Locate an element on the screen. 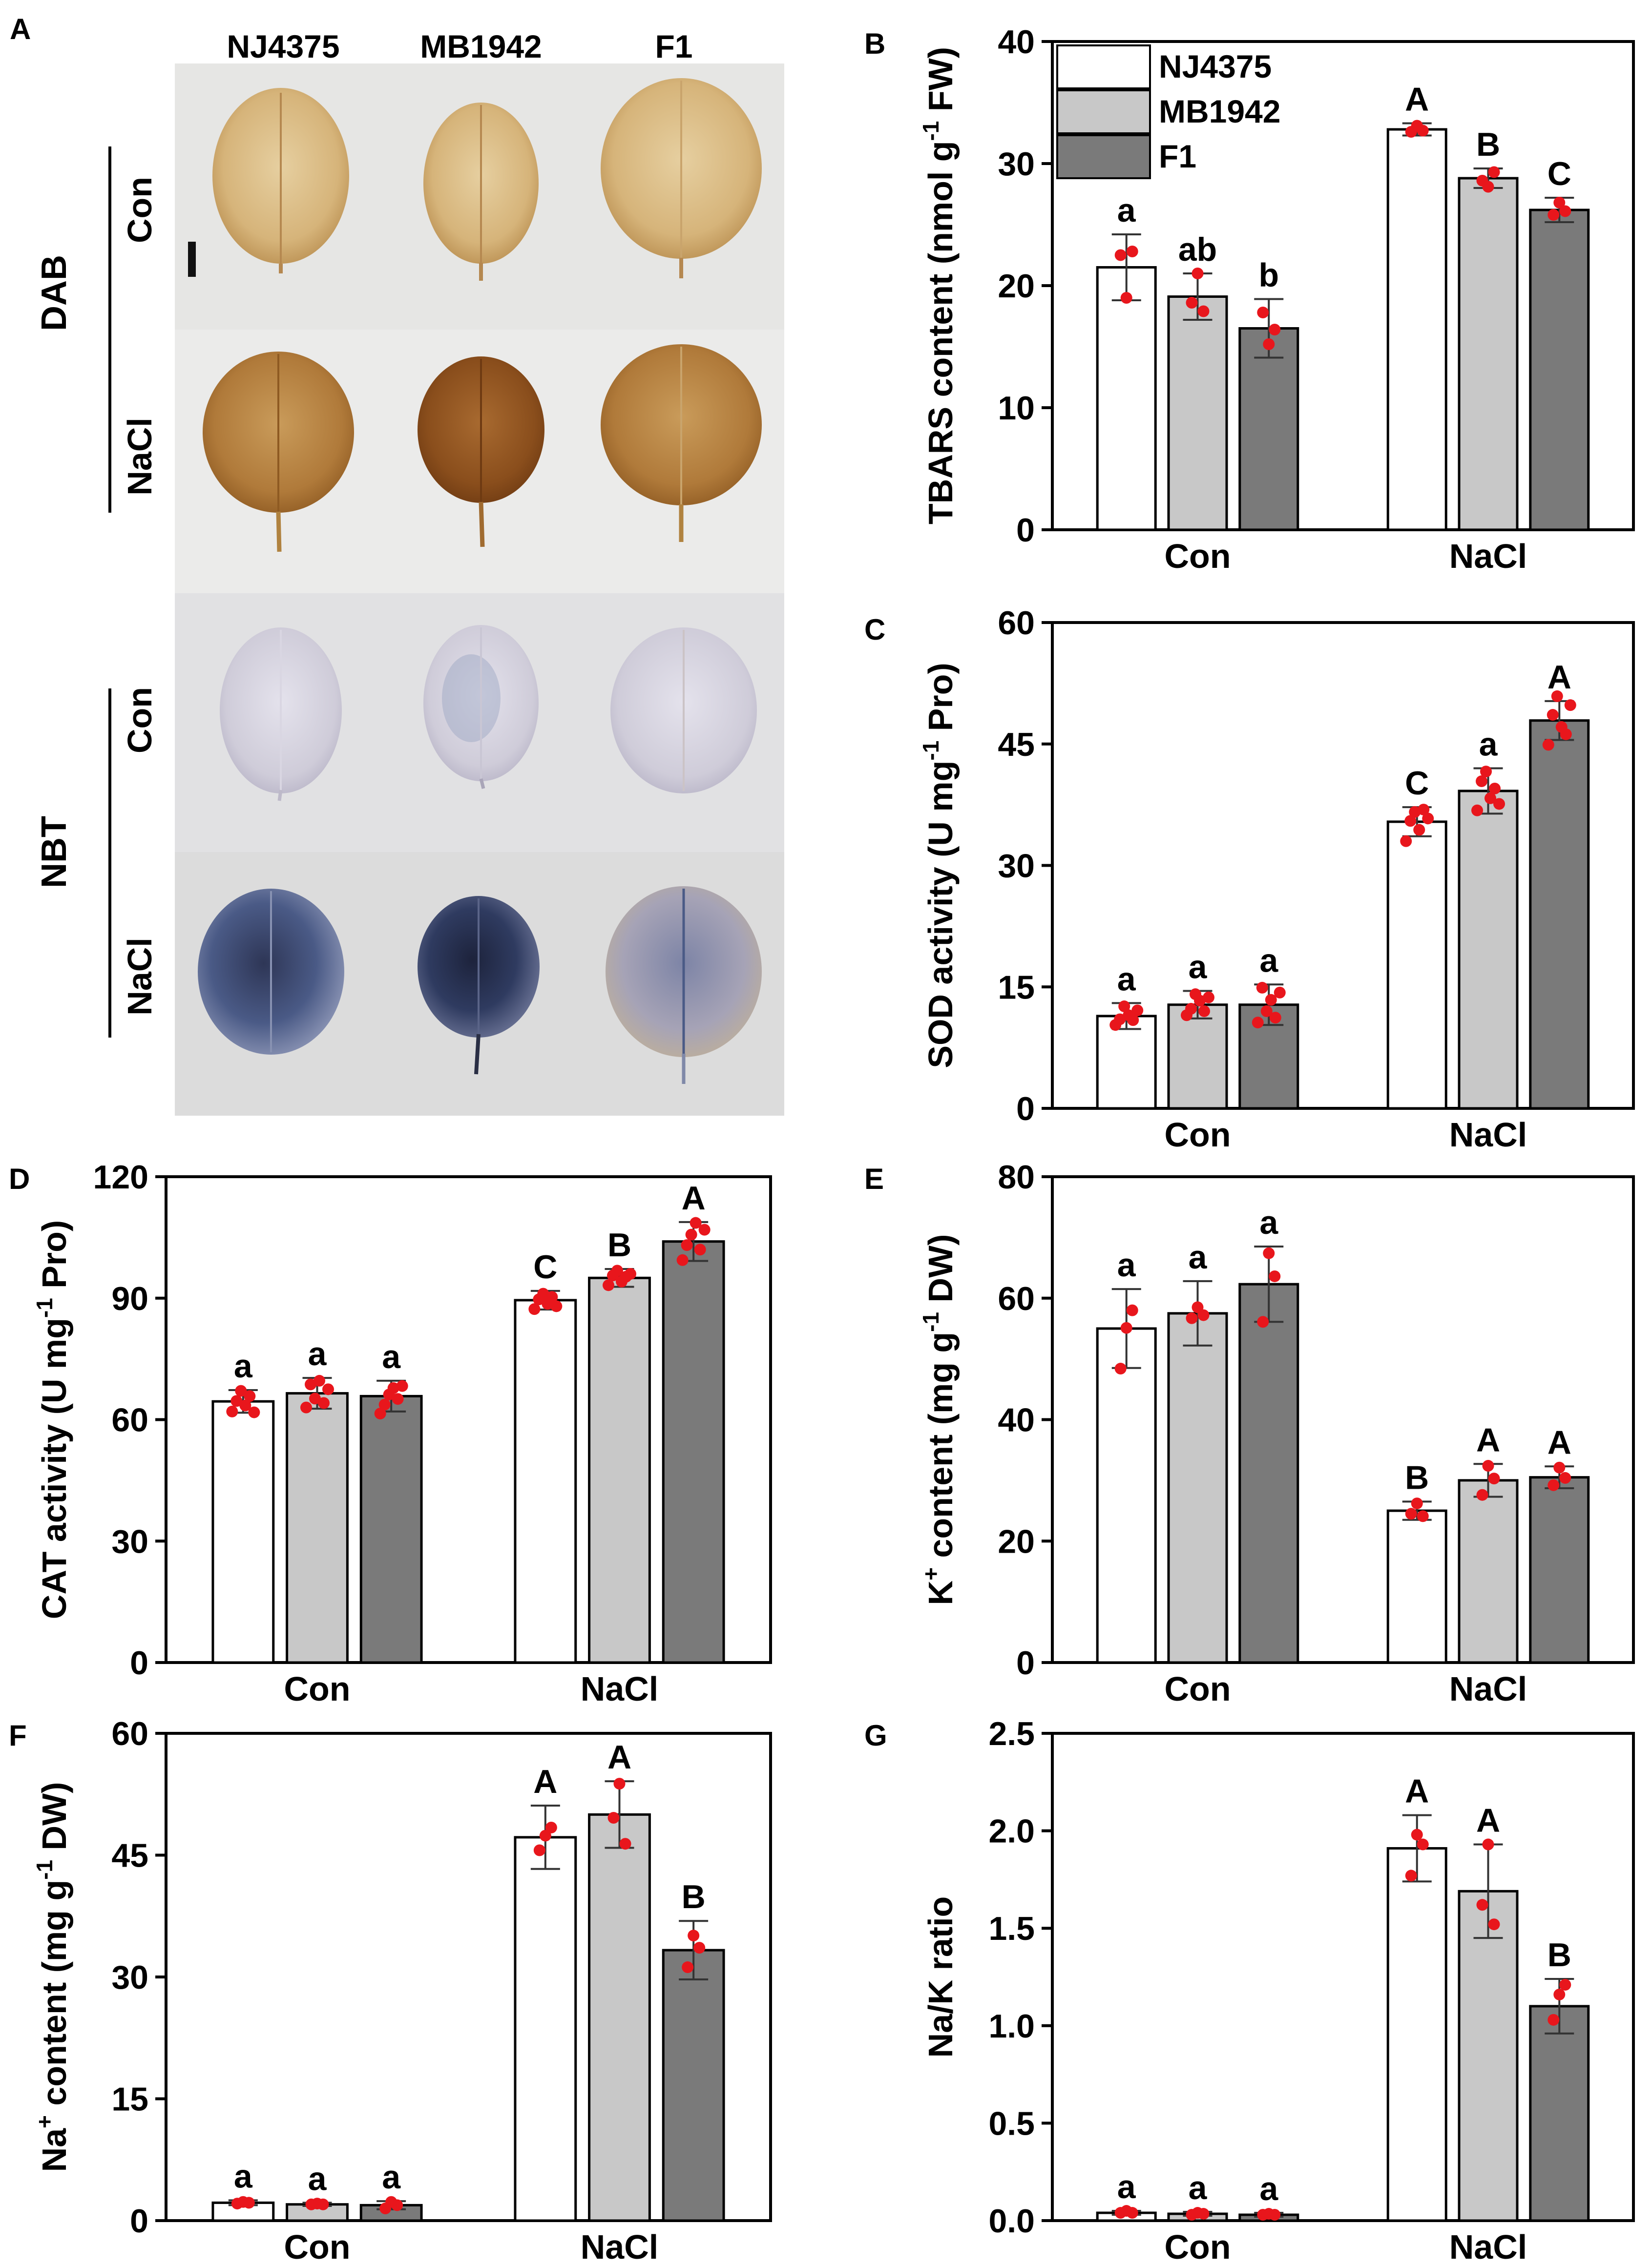  y-axis-label-part: Pro) is located at coordinates (54, 1259).